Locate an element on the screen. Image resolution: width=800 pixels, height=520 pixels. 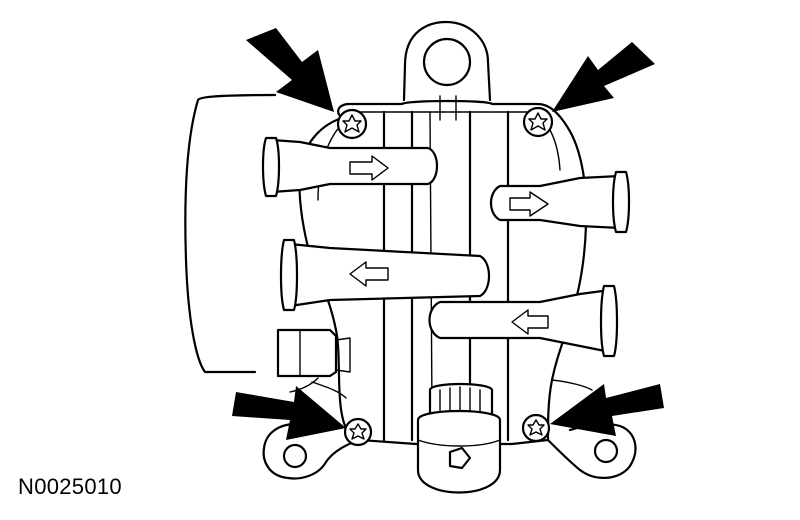
callout-arrow-icon-top-left is located at coordinates (290, 70).